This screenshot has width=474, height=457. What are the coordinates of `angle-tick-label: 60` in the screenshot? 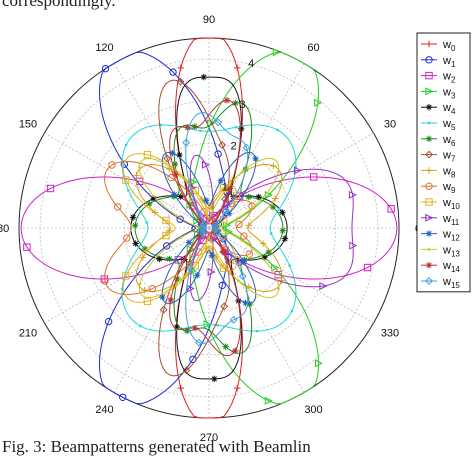 It's located at (313, 48).